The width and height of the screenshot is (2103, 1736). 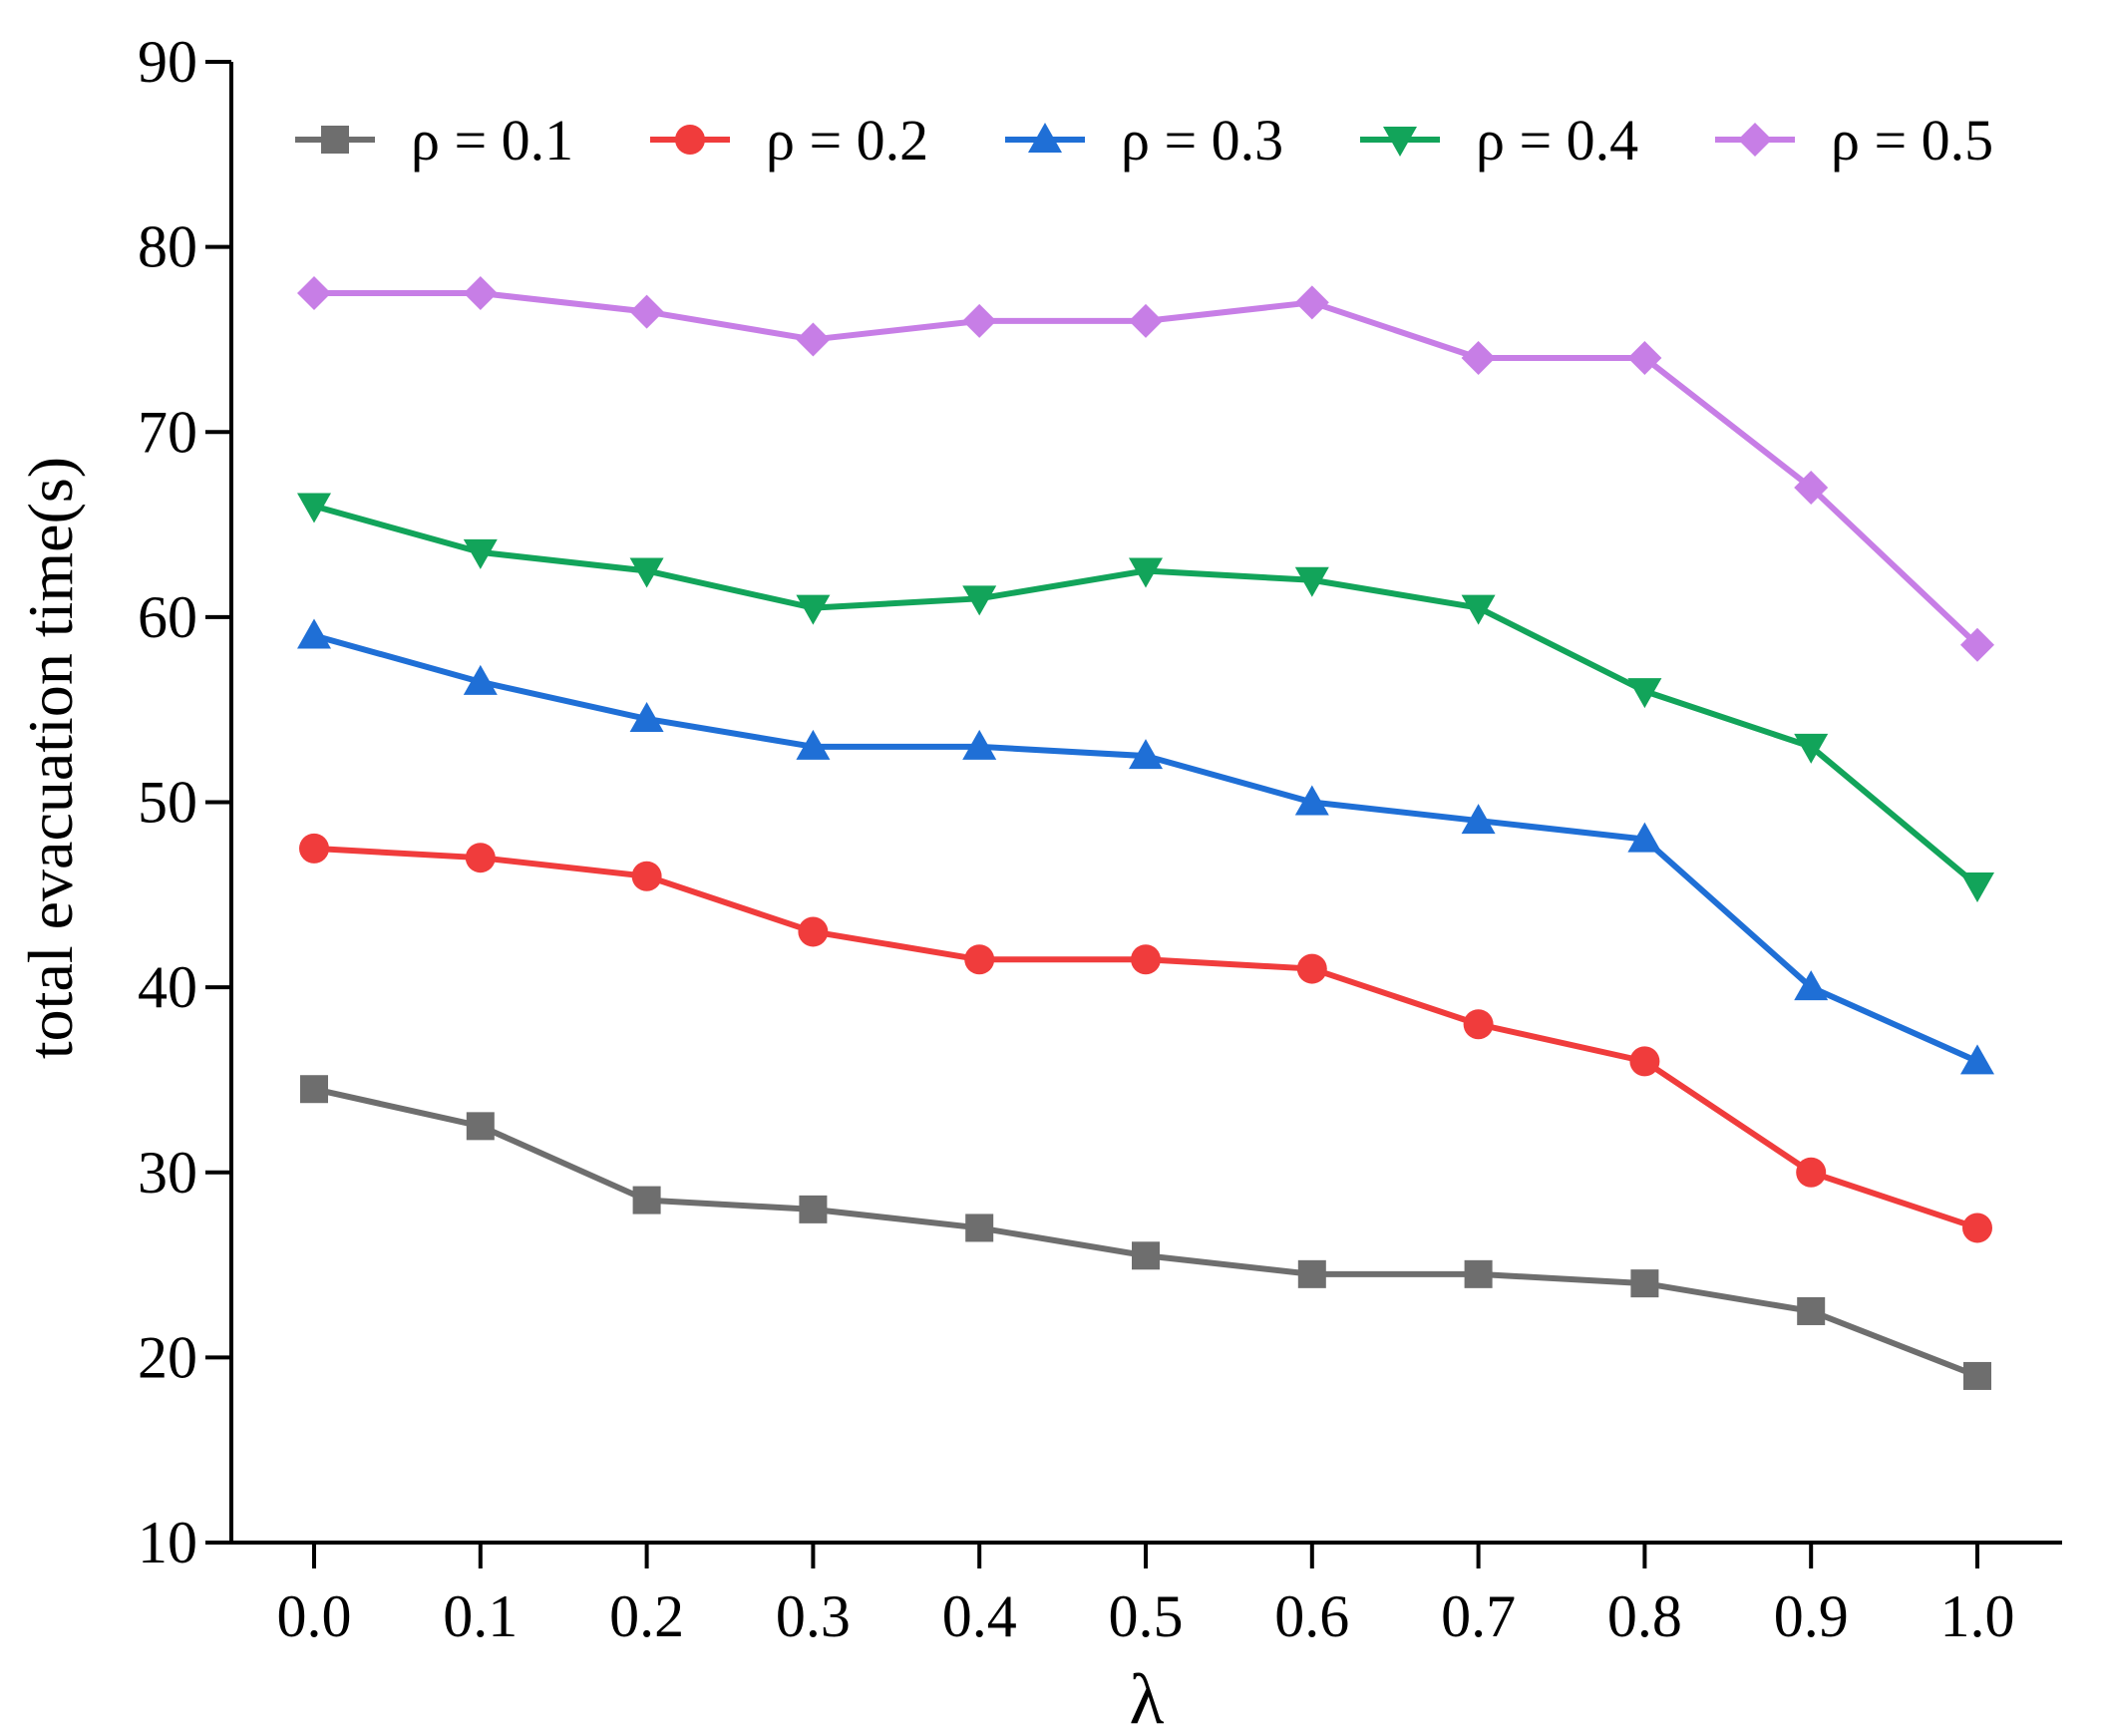 What do you see at coordinates (167, 247) in the screenshot?
I see `y-tick-label: 80` at bounding box center [167, 247].